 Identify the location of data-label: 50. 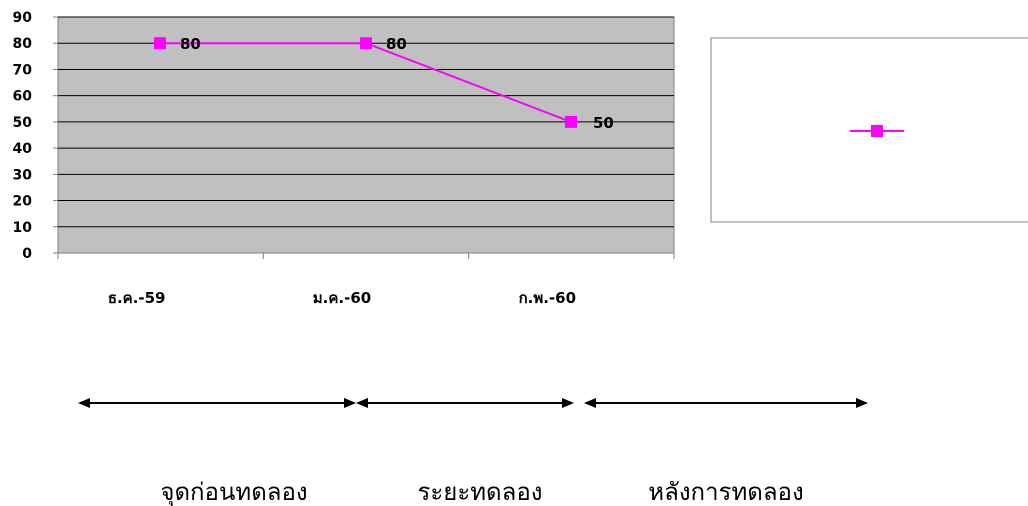
(603, 123).